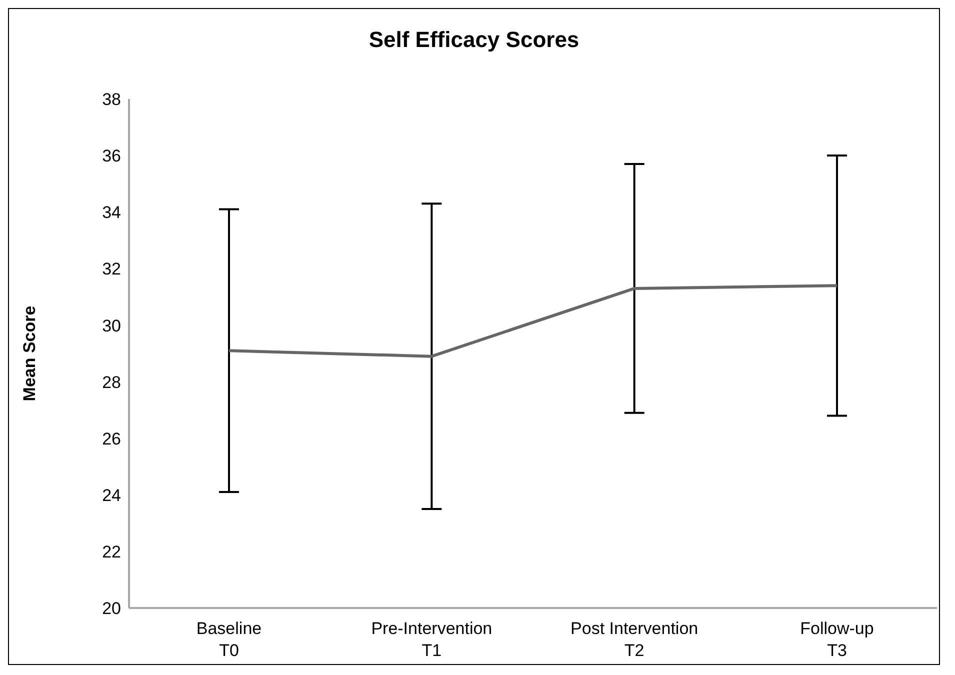  What do you see at coordinates (111, 100) in the screenshot?
I see `y-tick-label: 38` at bounding box center [111, 100].